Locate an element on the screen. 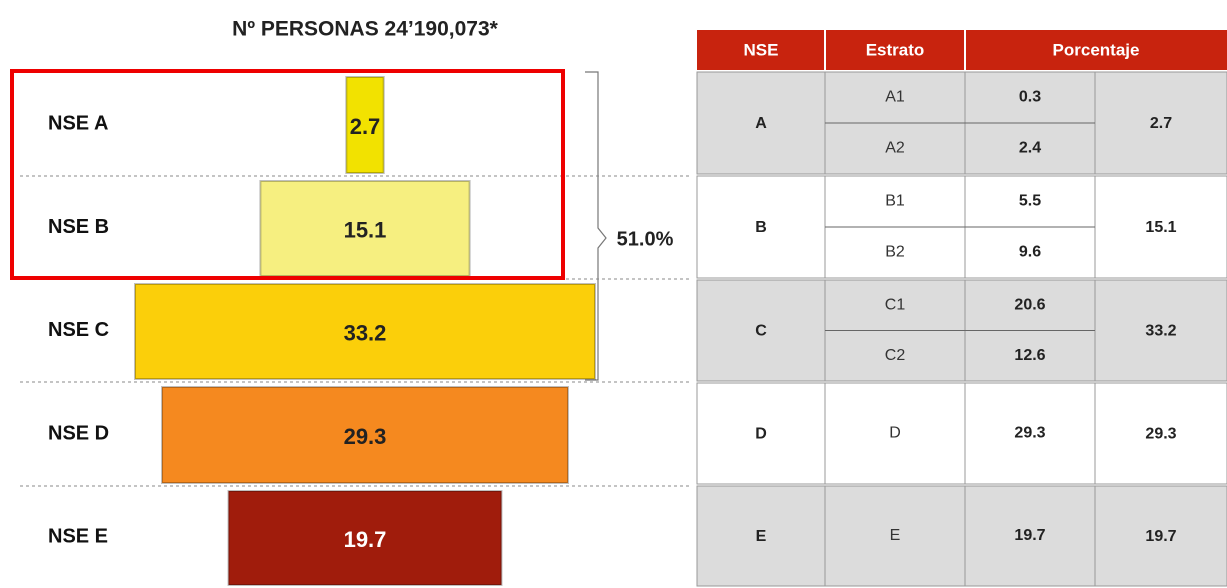 This screenshot has width=1227, height=588. table-cell: C2 is located at coordinates (895, 355).